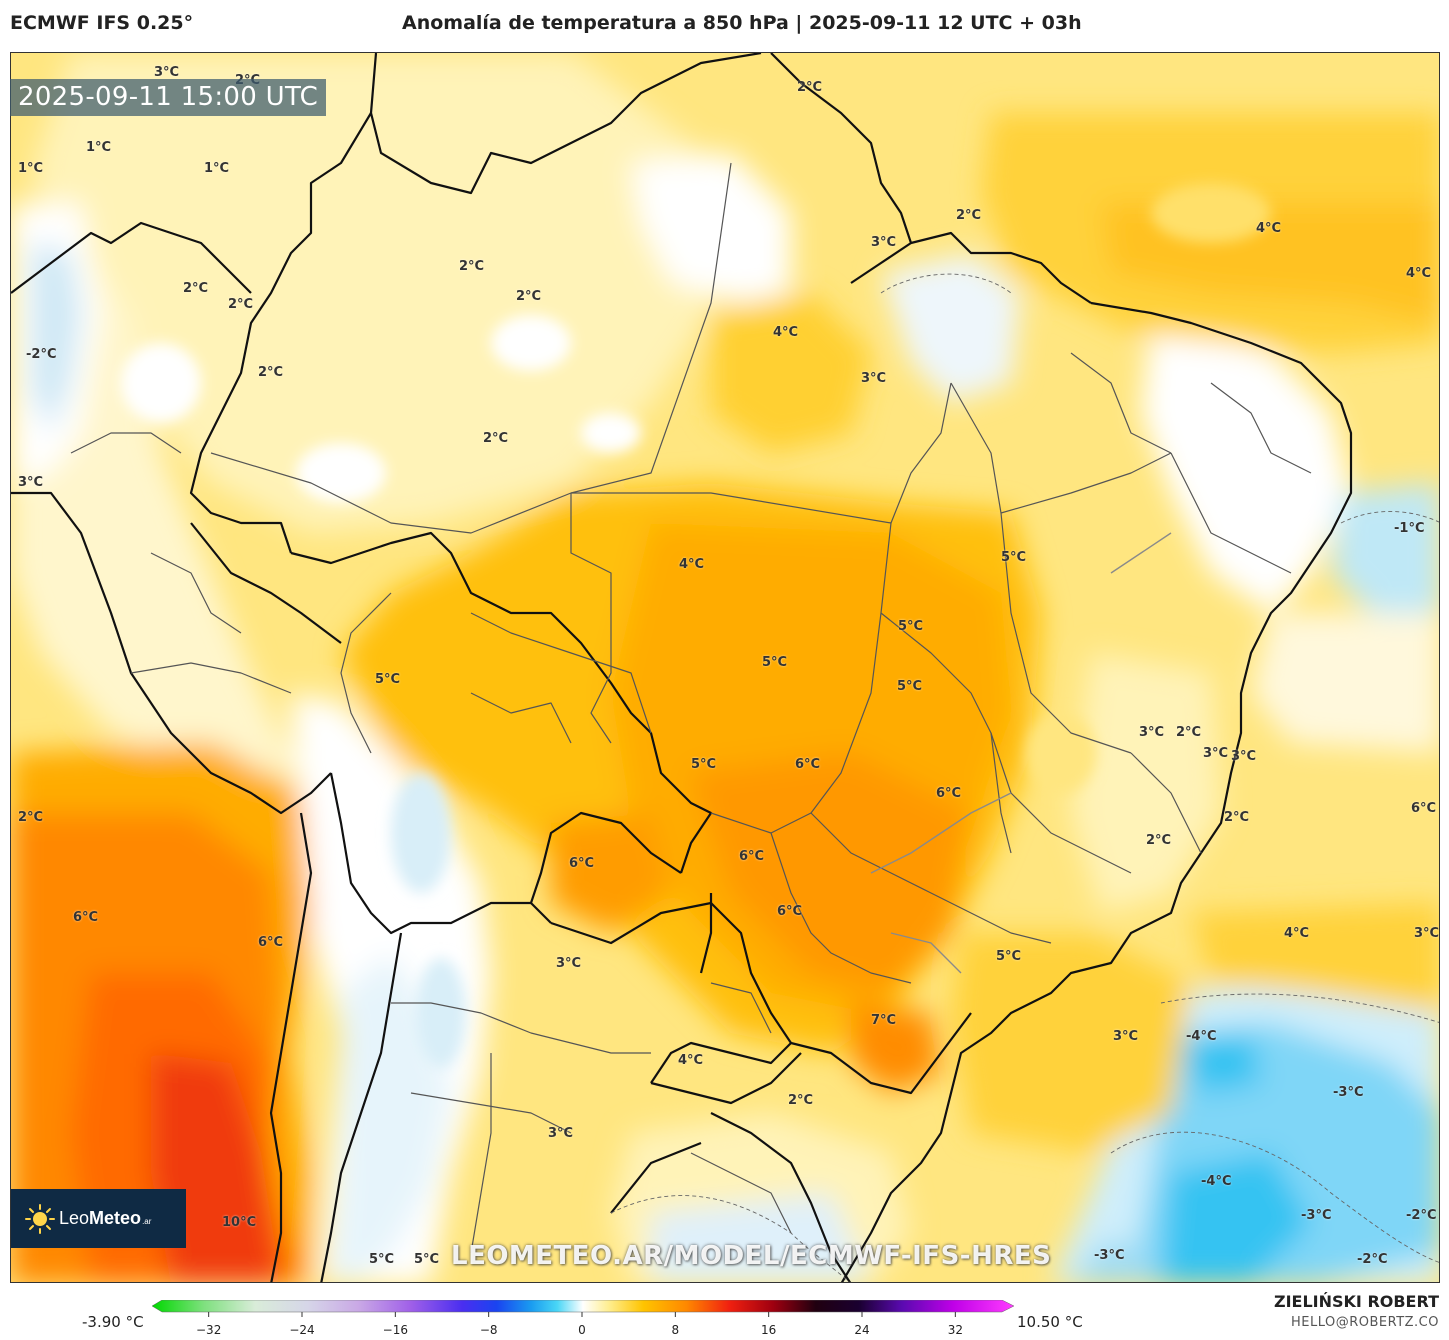 The height and width of the screenshot is (1340, 1449). What do you see at coordinates (395, 1330) in the screenshot?
I see `colorbar-tick-label: −16` at bounding box center [395, 1330].